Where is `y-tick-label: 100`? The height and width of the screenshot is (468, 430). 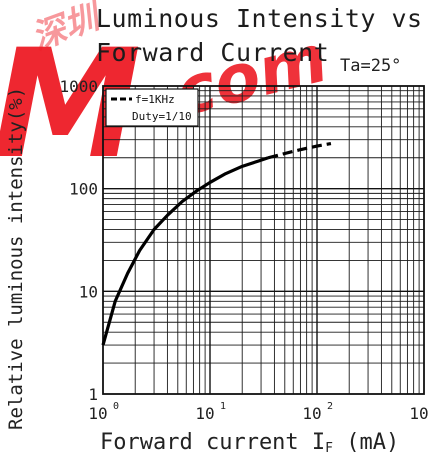 y-tick-label: 100 is located at coordinates (83, 189).